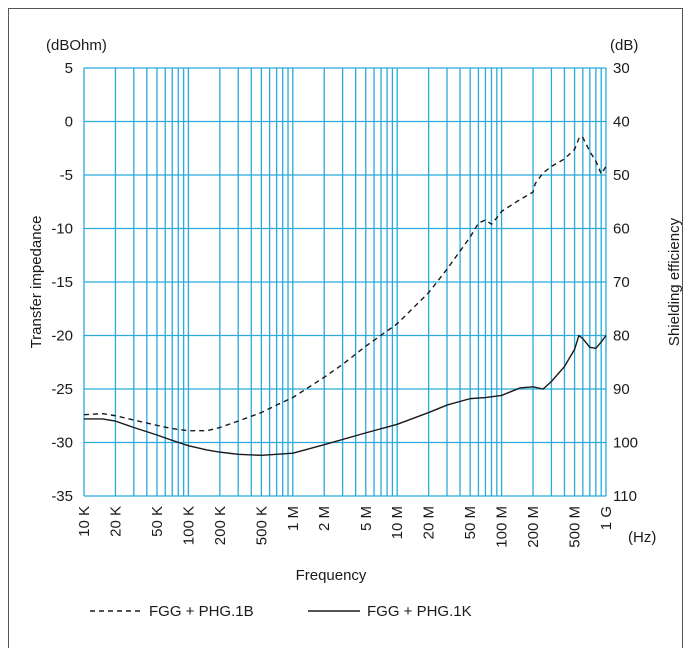 This screenshot has width=692, height=648. What do you see at coordinates (621, 122) in the screenshot?
I see `y-right-tick-label: 40` at bounding box center [621, 122].